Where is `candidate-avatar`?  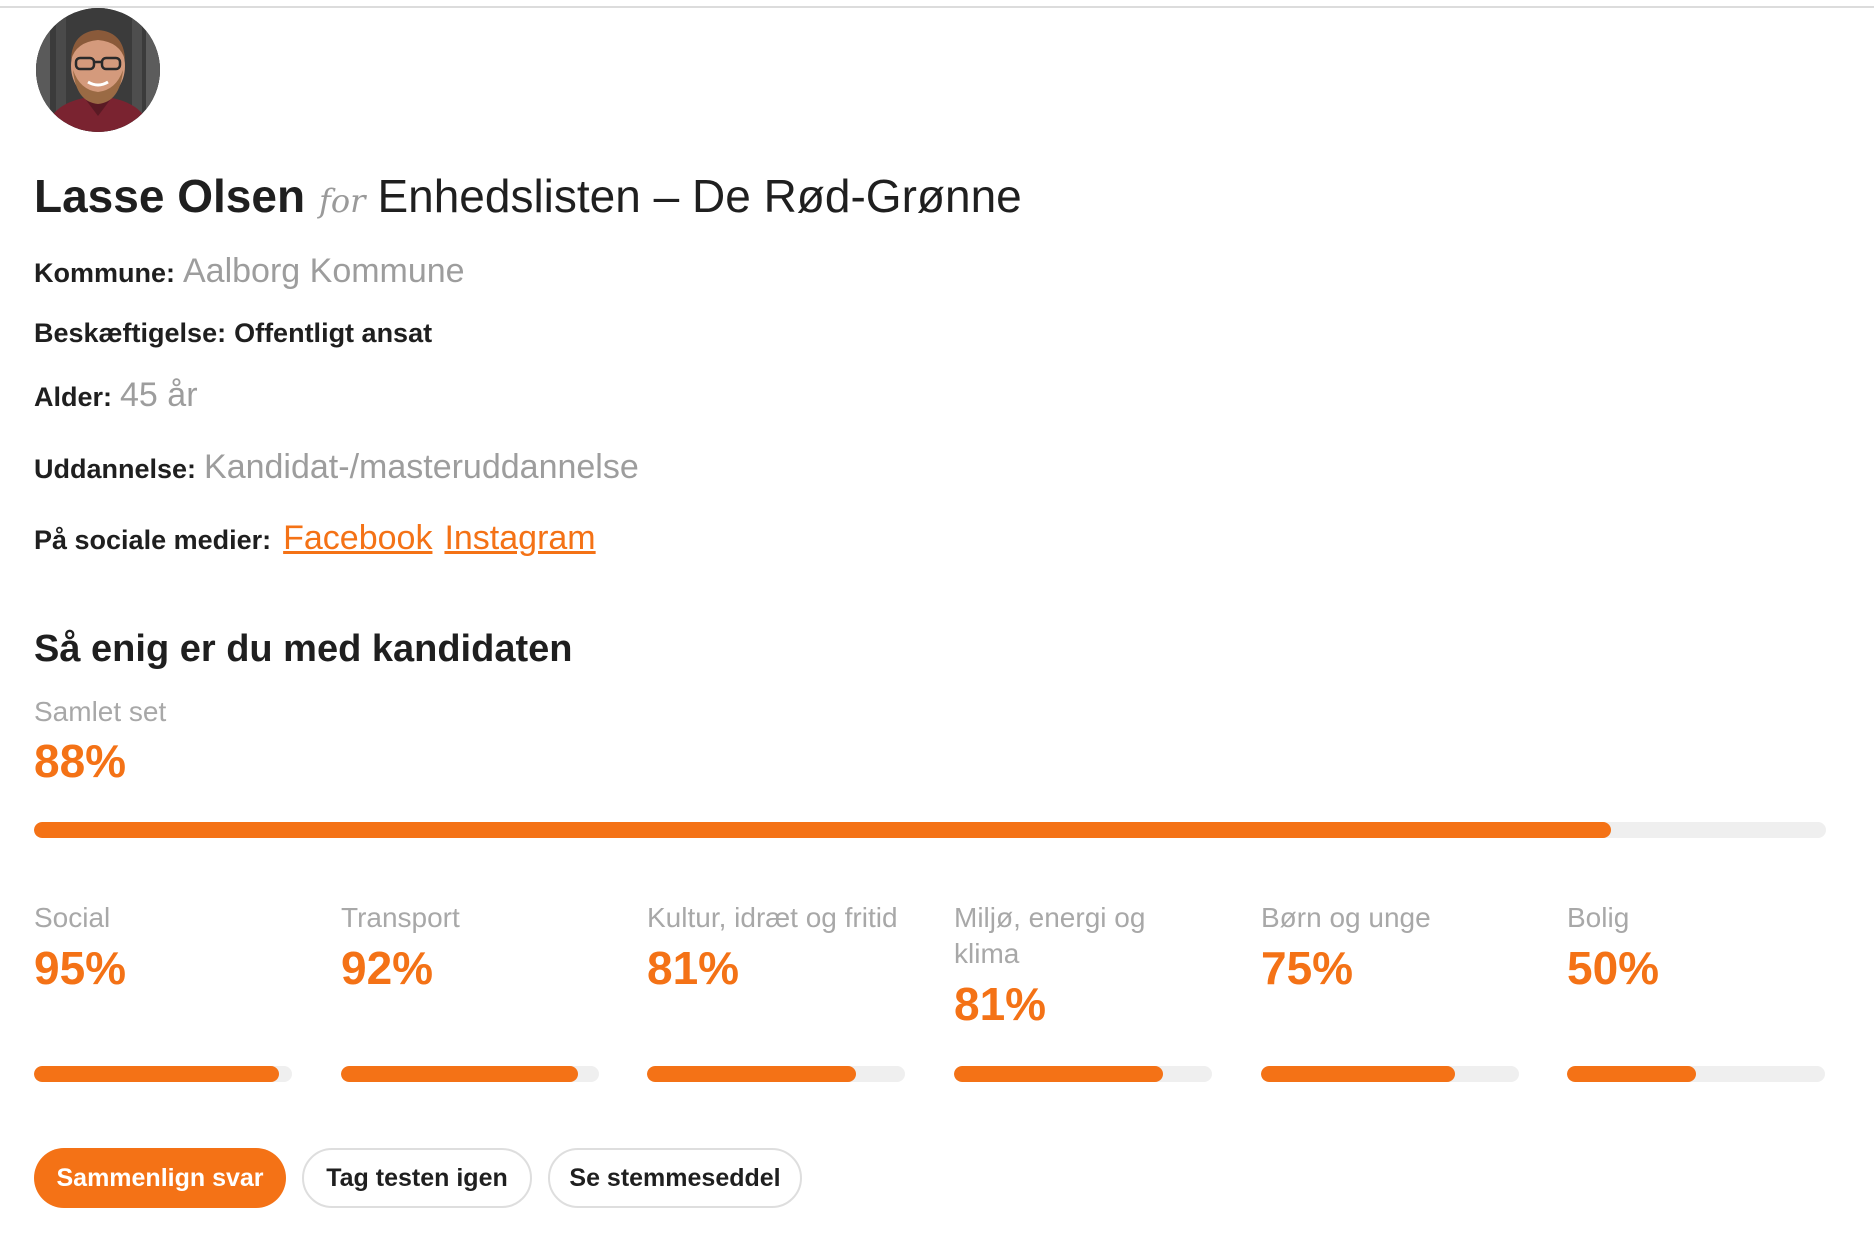 candidate-avatar is located at coordinates (98, 70).